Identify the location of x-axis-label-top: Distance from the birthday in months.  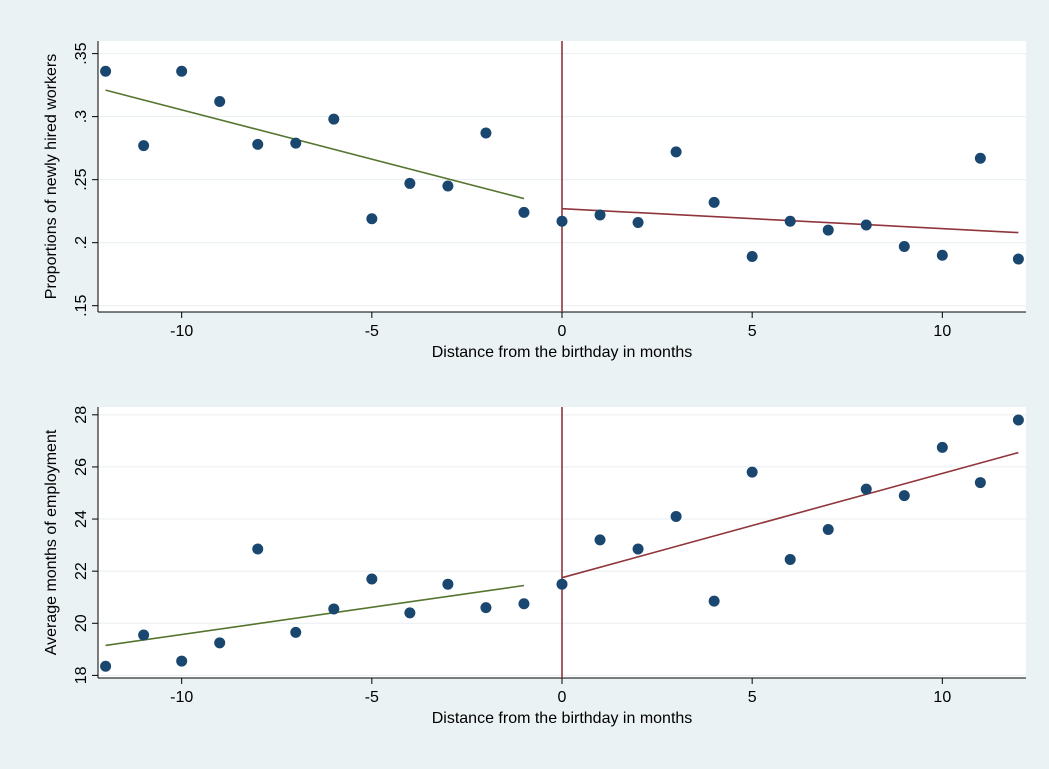
(562, 352).